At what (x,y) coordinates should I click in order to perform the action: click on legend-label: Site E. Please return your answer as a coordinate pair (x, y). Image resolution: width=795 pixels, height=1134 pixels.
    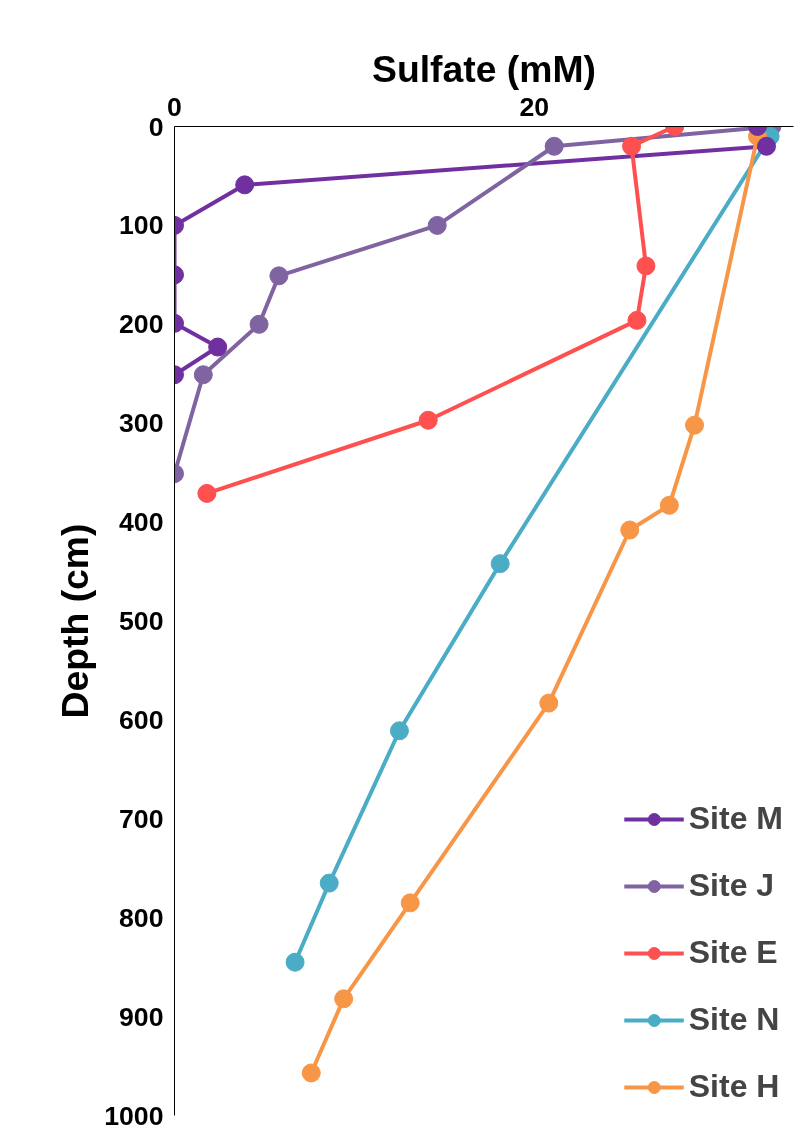
    Looking at the image, I should click on (733, 952).